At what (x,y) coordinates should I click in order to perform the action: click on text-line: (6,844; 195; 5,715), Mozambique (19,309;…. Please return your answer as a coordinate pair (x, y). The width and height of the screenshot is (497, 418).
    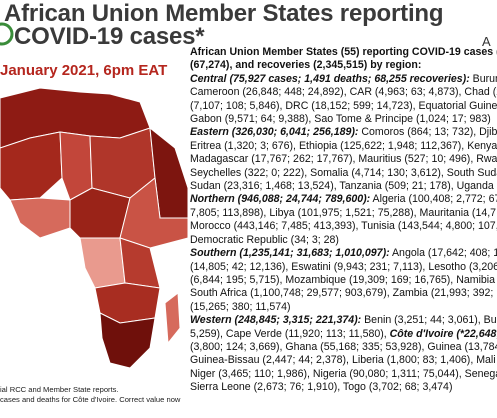
    Looking at the image, I should click on (343, 280).